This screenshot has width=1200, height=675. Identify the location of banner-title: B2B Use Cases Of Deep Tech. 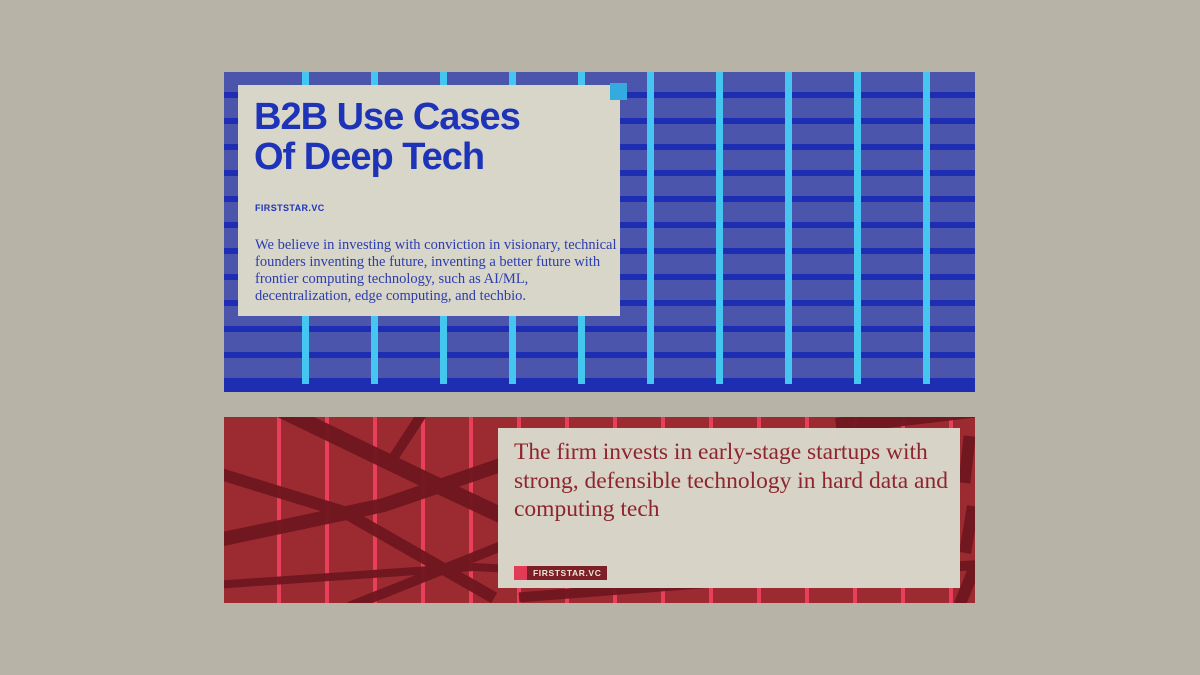
(387, 137).